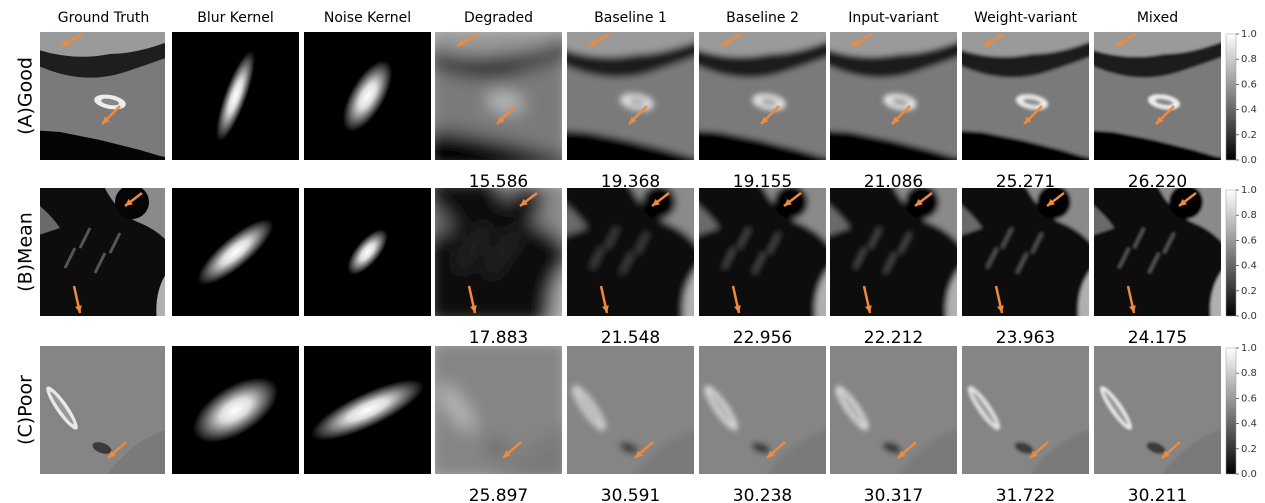 The width and height of the screenshot is (1265, 503). Describe the element at coordinates (1157, 18) in the screenshot. I see `column-header: Mixed` at that location.